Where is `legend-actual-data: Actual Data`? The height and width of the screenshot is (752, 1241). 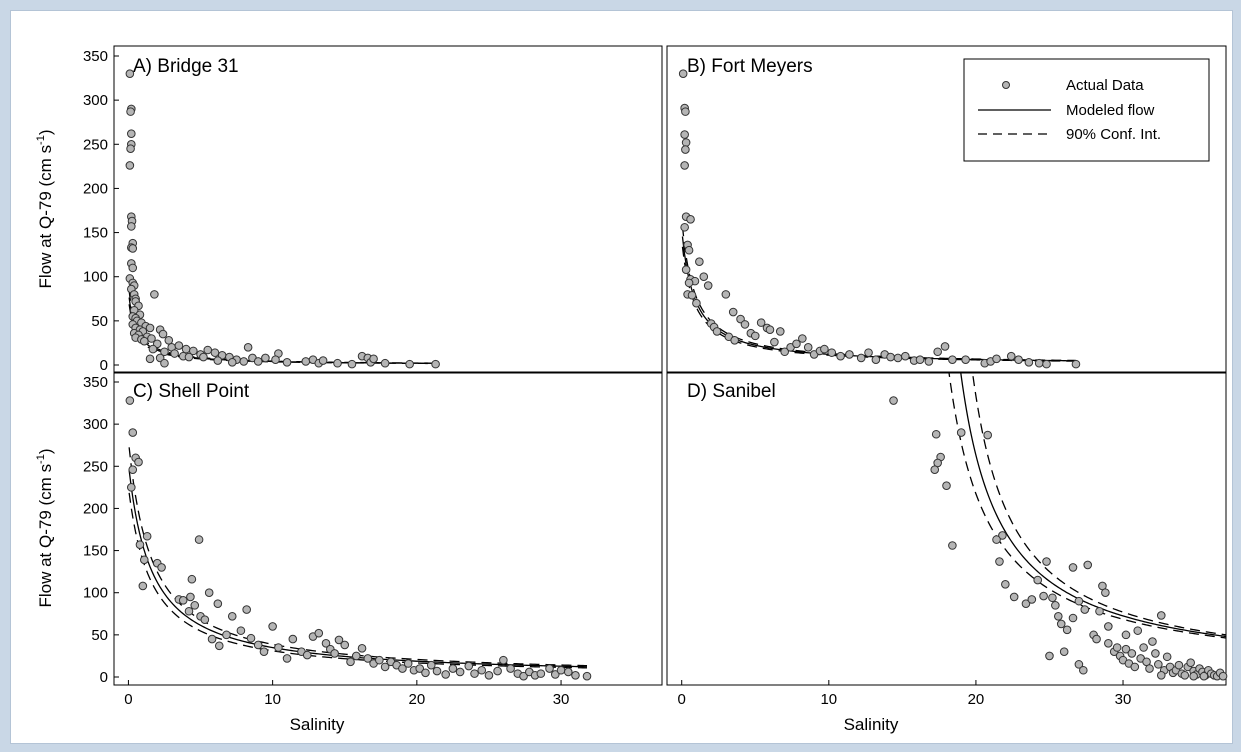 legend-actual-data: Actual Data is located at coordinates (1105, 85).